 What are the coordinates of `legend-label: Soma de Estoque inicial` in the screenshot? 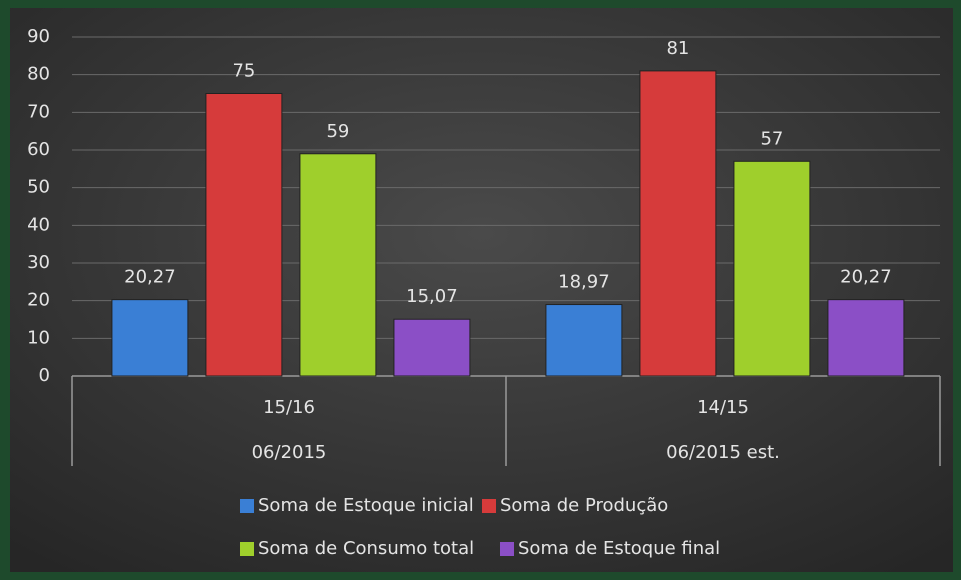 It's located at (366, 505).